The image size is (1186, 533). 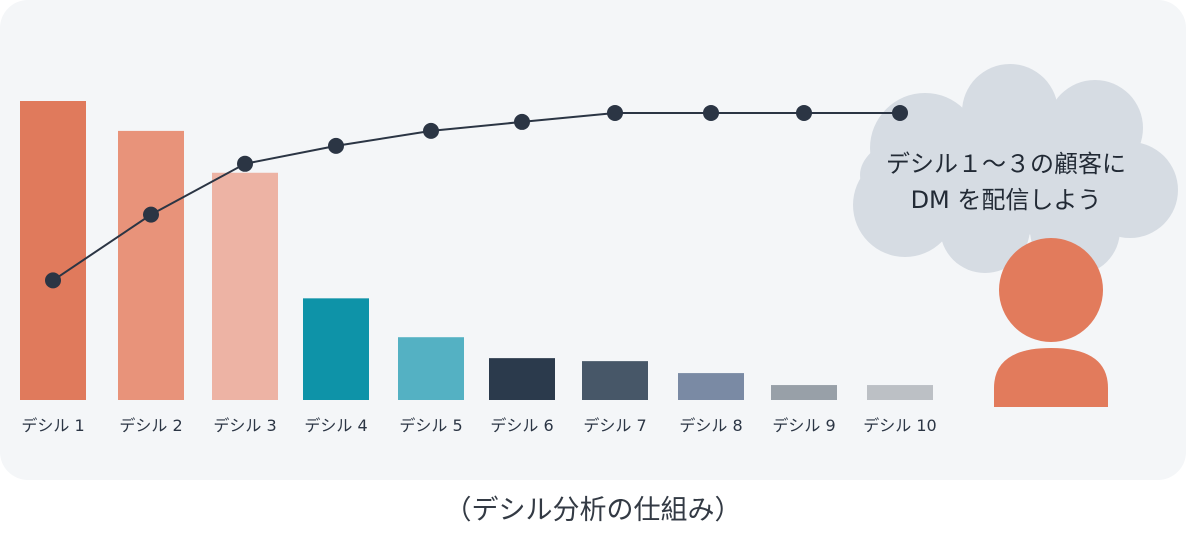 What do you see at coordinates (593, 510) in the screenshot?
I see `figure-caption: （デシル分析の仕組み）` at bounding box center [593, 510].